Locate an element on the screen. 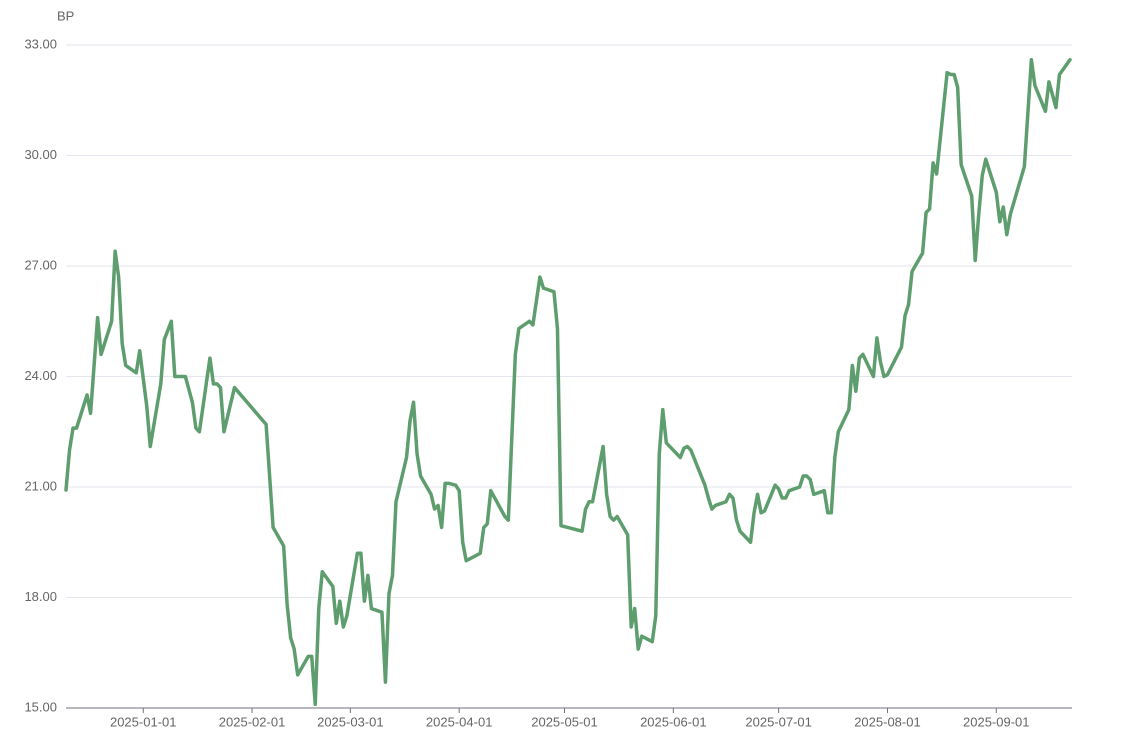 This screenshot has width=1130, height=749. x-tick-label: 2025-01-01 is located at coordinates (143, 721).